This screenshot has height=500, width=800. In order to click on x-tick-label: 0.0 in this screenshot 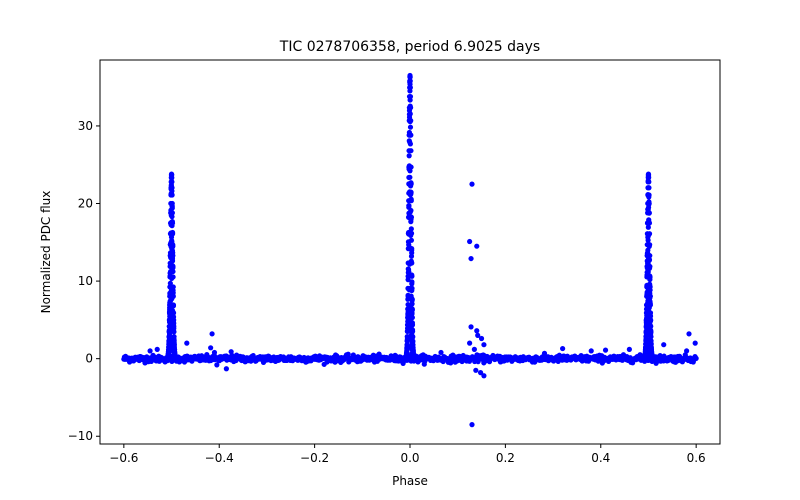, I will do `click(409, 458)`.